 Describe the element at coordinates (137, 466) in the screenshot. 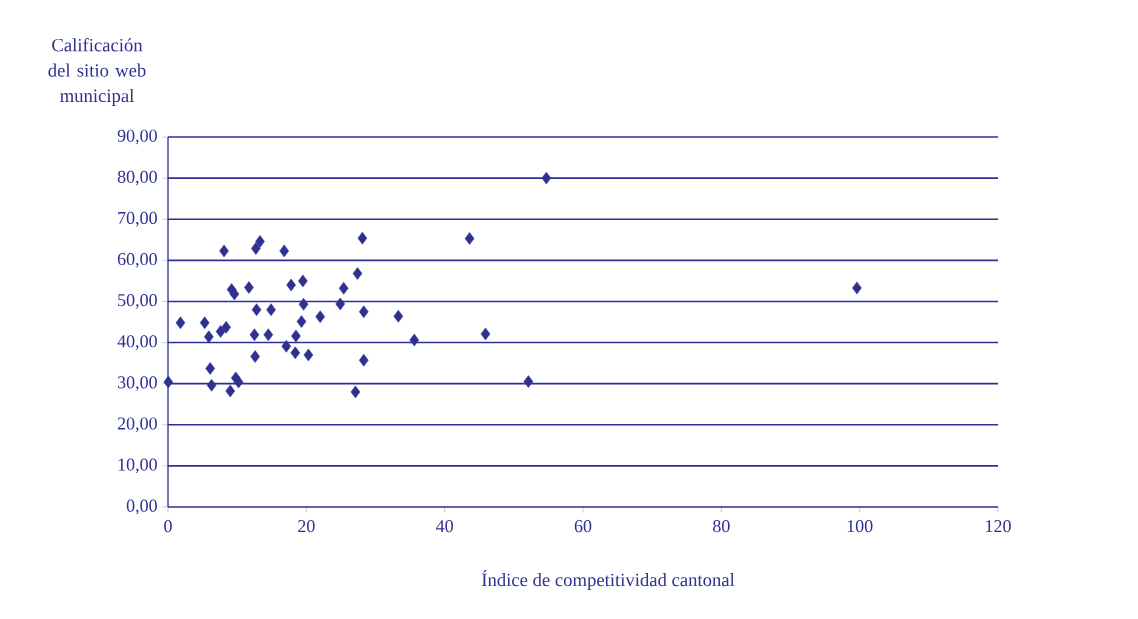

I see `y-tick-label: 10,00` at that location.